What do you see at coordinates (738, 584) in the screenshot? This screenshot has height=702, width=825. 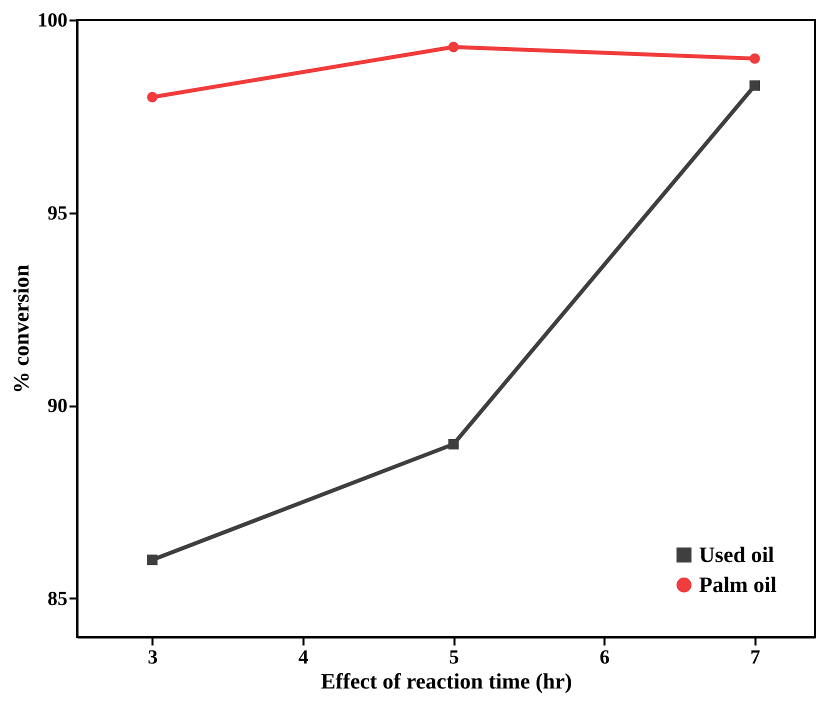 I see `legend-label: Palm oil` at bounding box center [738, 584].